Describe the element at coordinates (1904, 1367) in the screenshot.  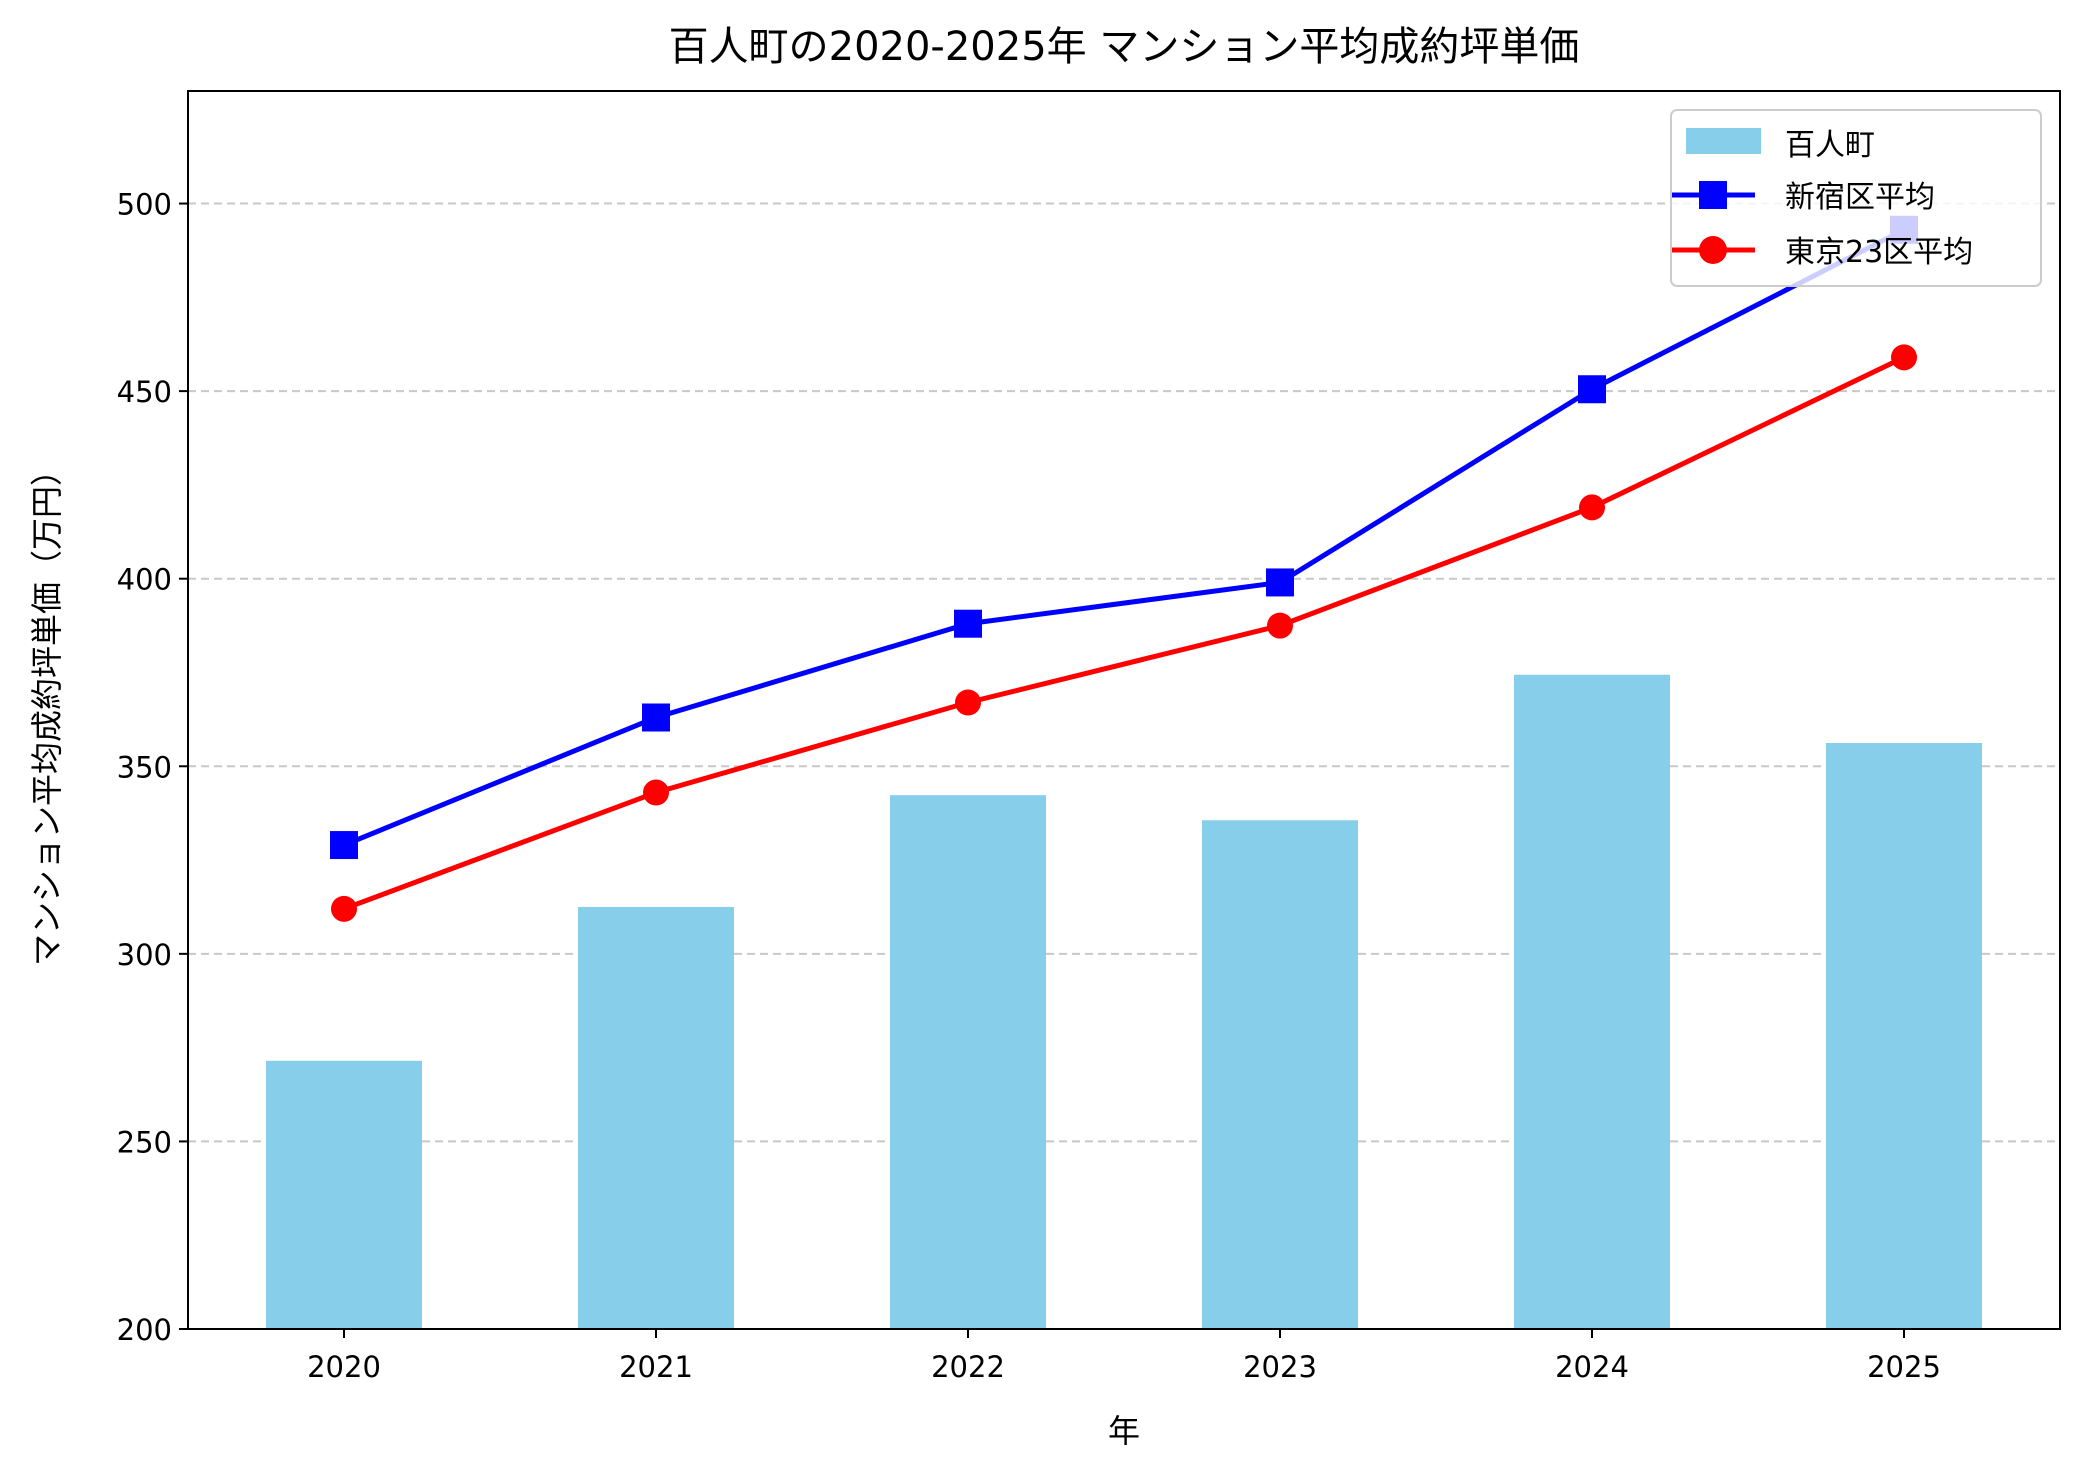
I see `x-tick-label: 2025` at that location.